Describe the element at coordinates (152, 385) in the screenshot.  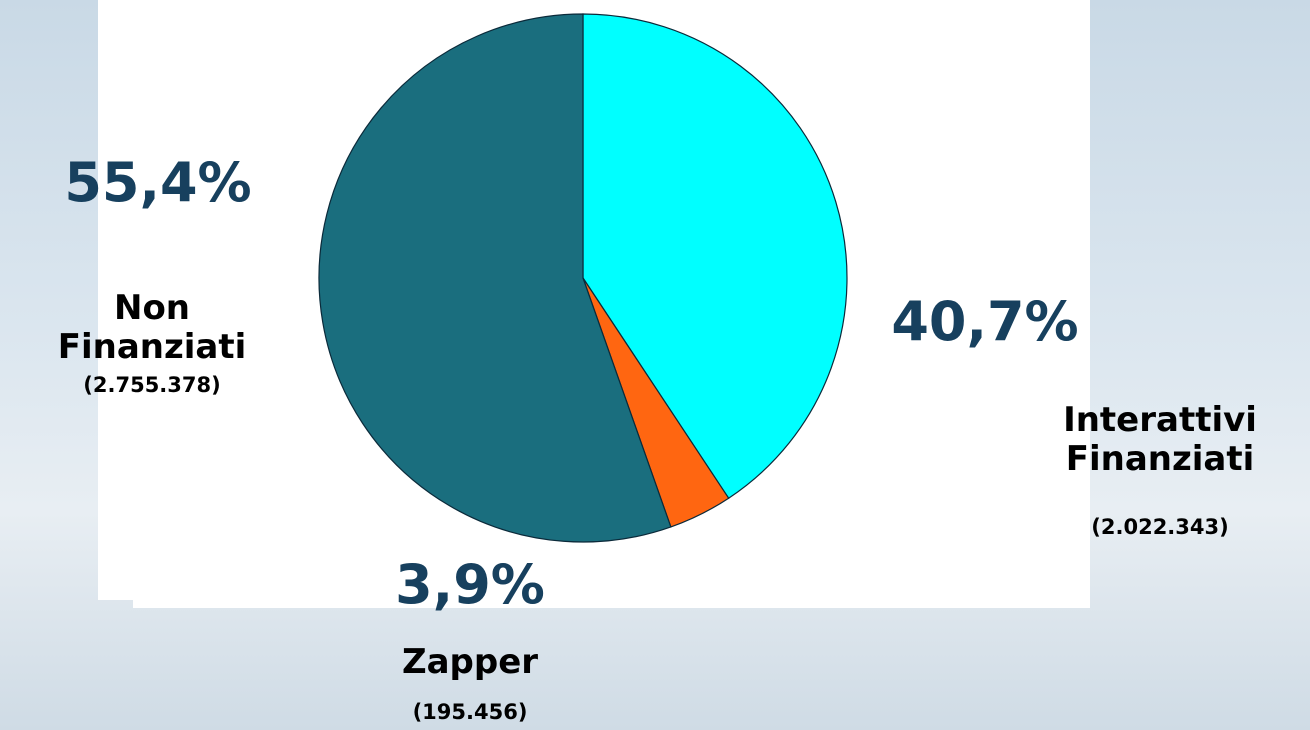
I see `detail-label: (2.755.378)` at that location.